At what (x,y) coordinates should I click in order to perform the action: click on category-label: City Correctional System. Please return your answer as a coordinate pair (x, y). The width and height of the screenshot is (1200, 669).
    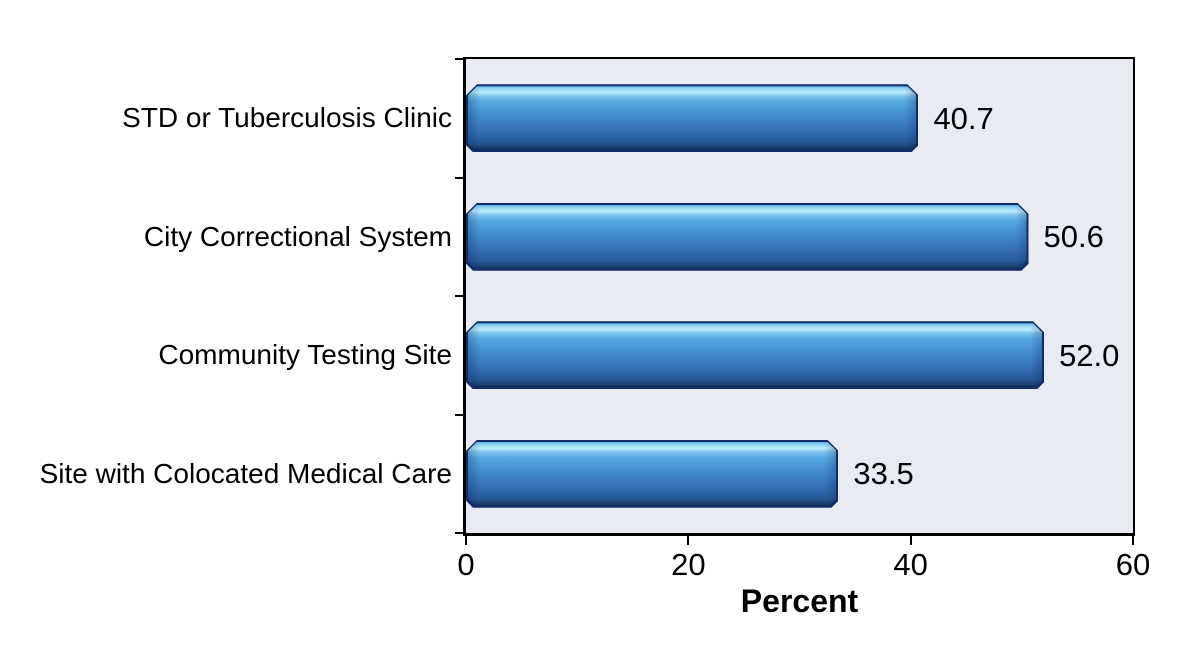
    Looking at the image, I should click on (297, 236).